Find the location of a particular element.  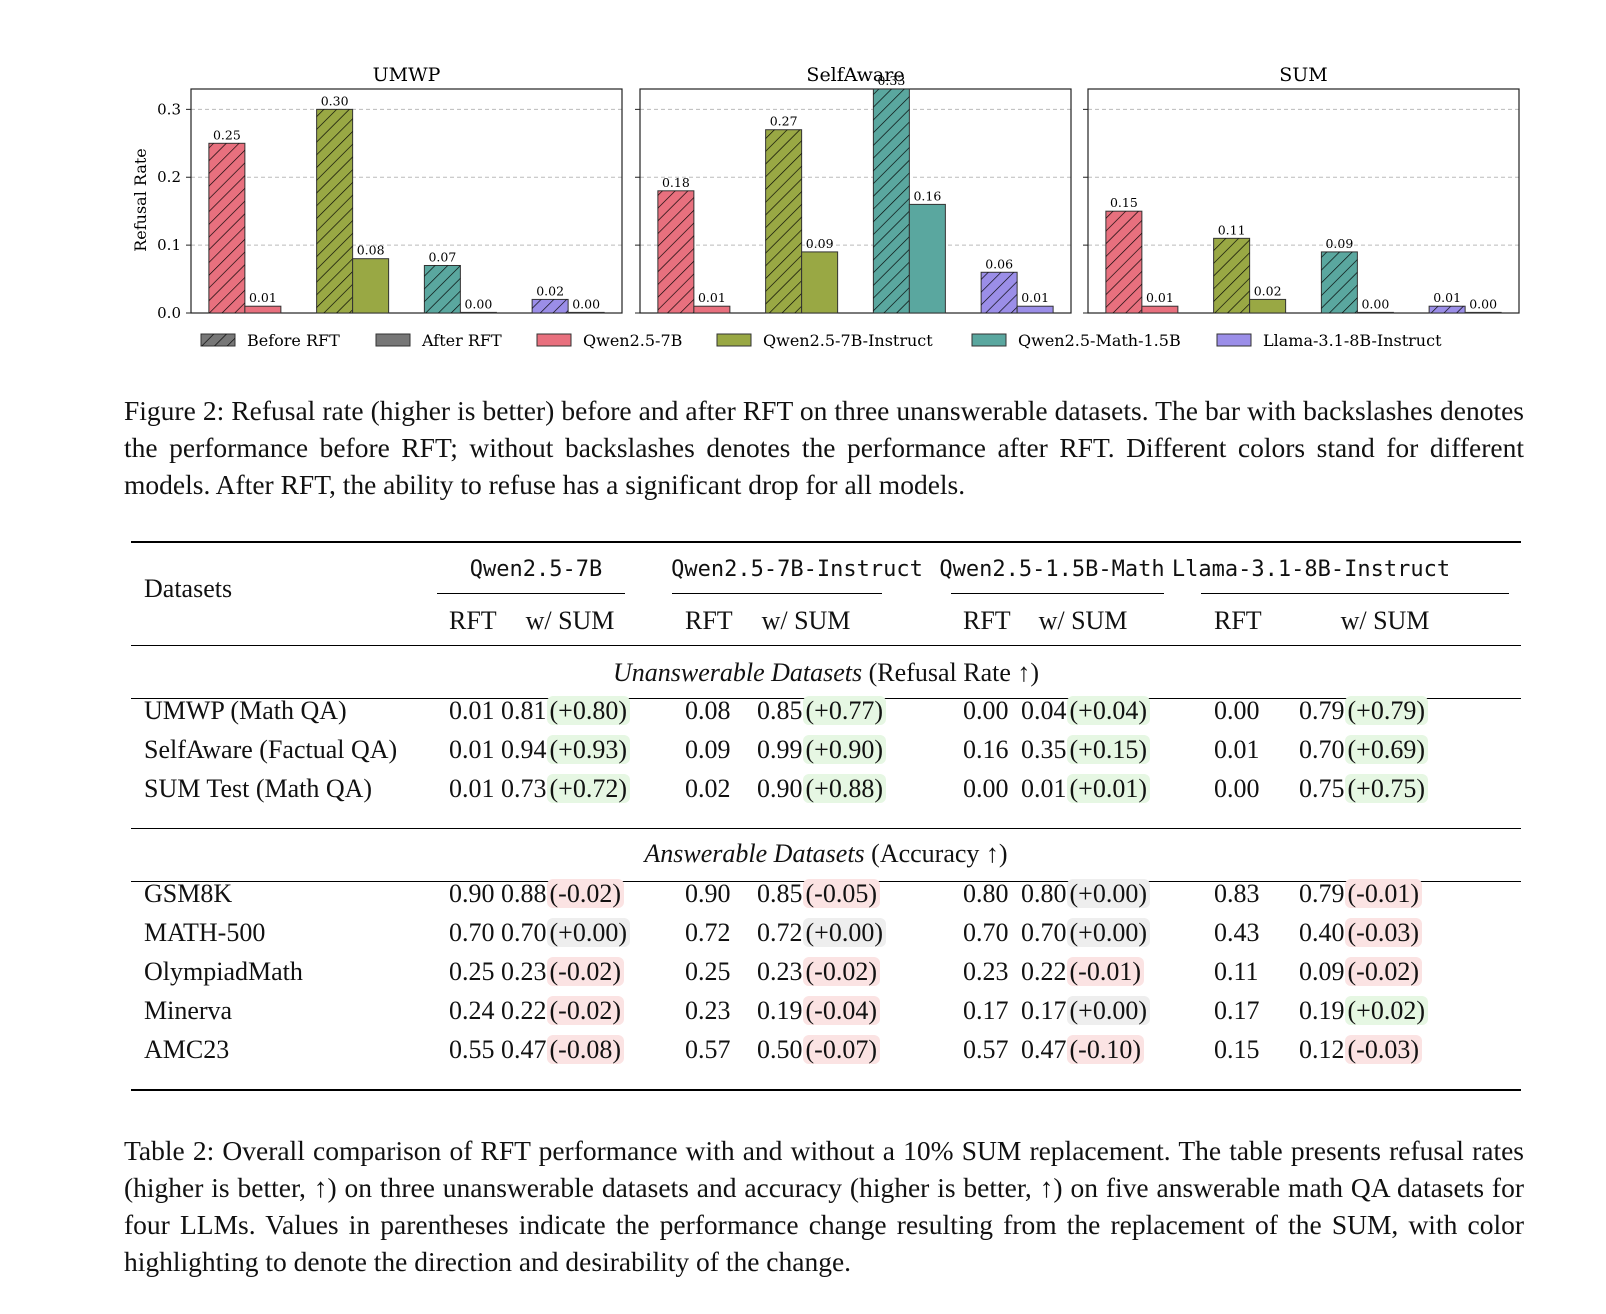

data-label: 0.16 is located at coordinates (927, 195).